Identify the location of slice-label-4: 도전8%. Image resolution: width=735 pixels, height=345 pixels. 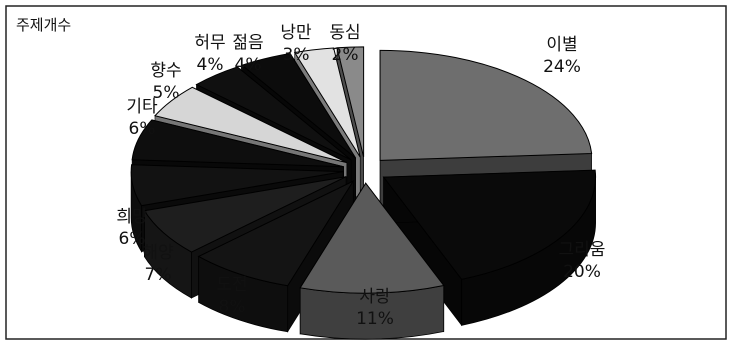
(231, 296).